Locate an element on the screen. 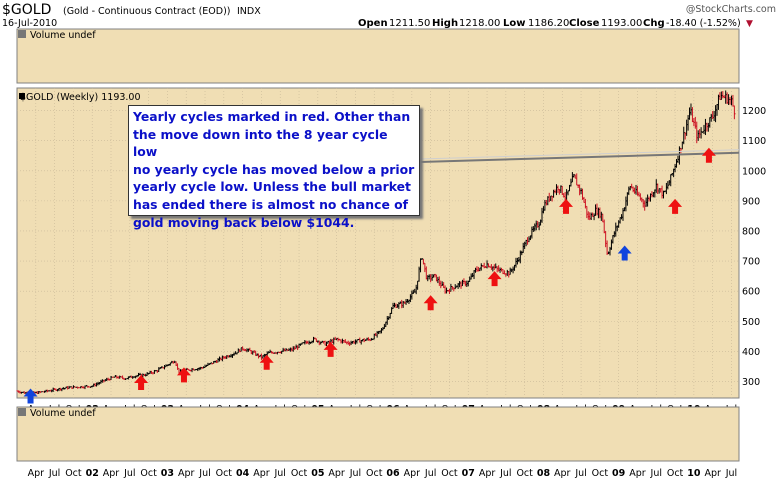  x-tick-label: 04 is located at coordinates (243, 473).